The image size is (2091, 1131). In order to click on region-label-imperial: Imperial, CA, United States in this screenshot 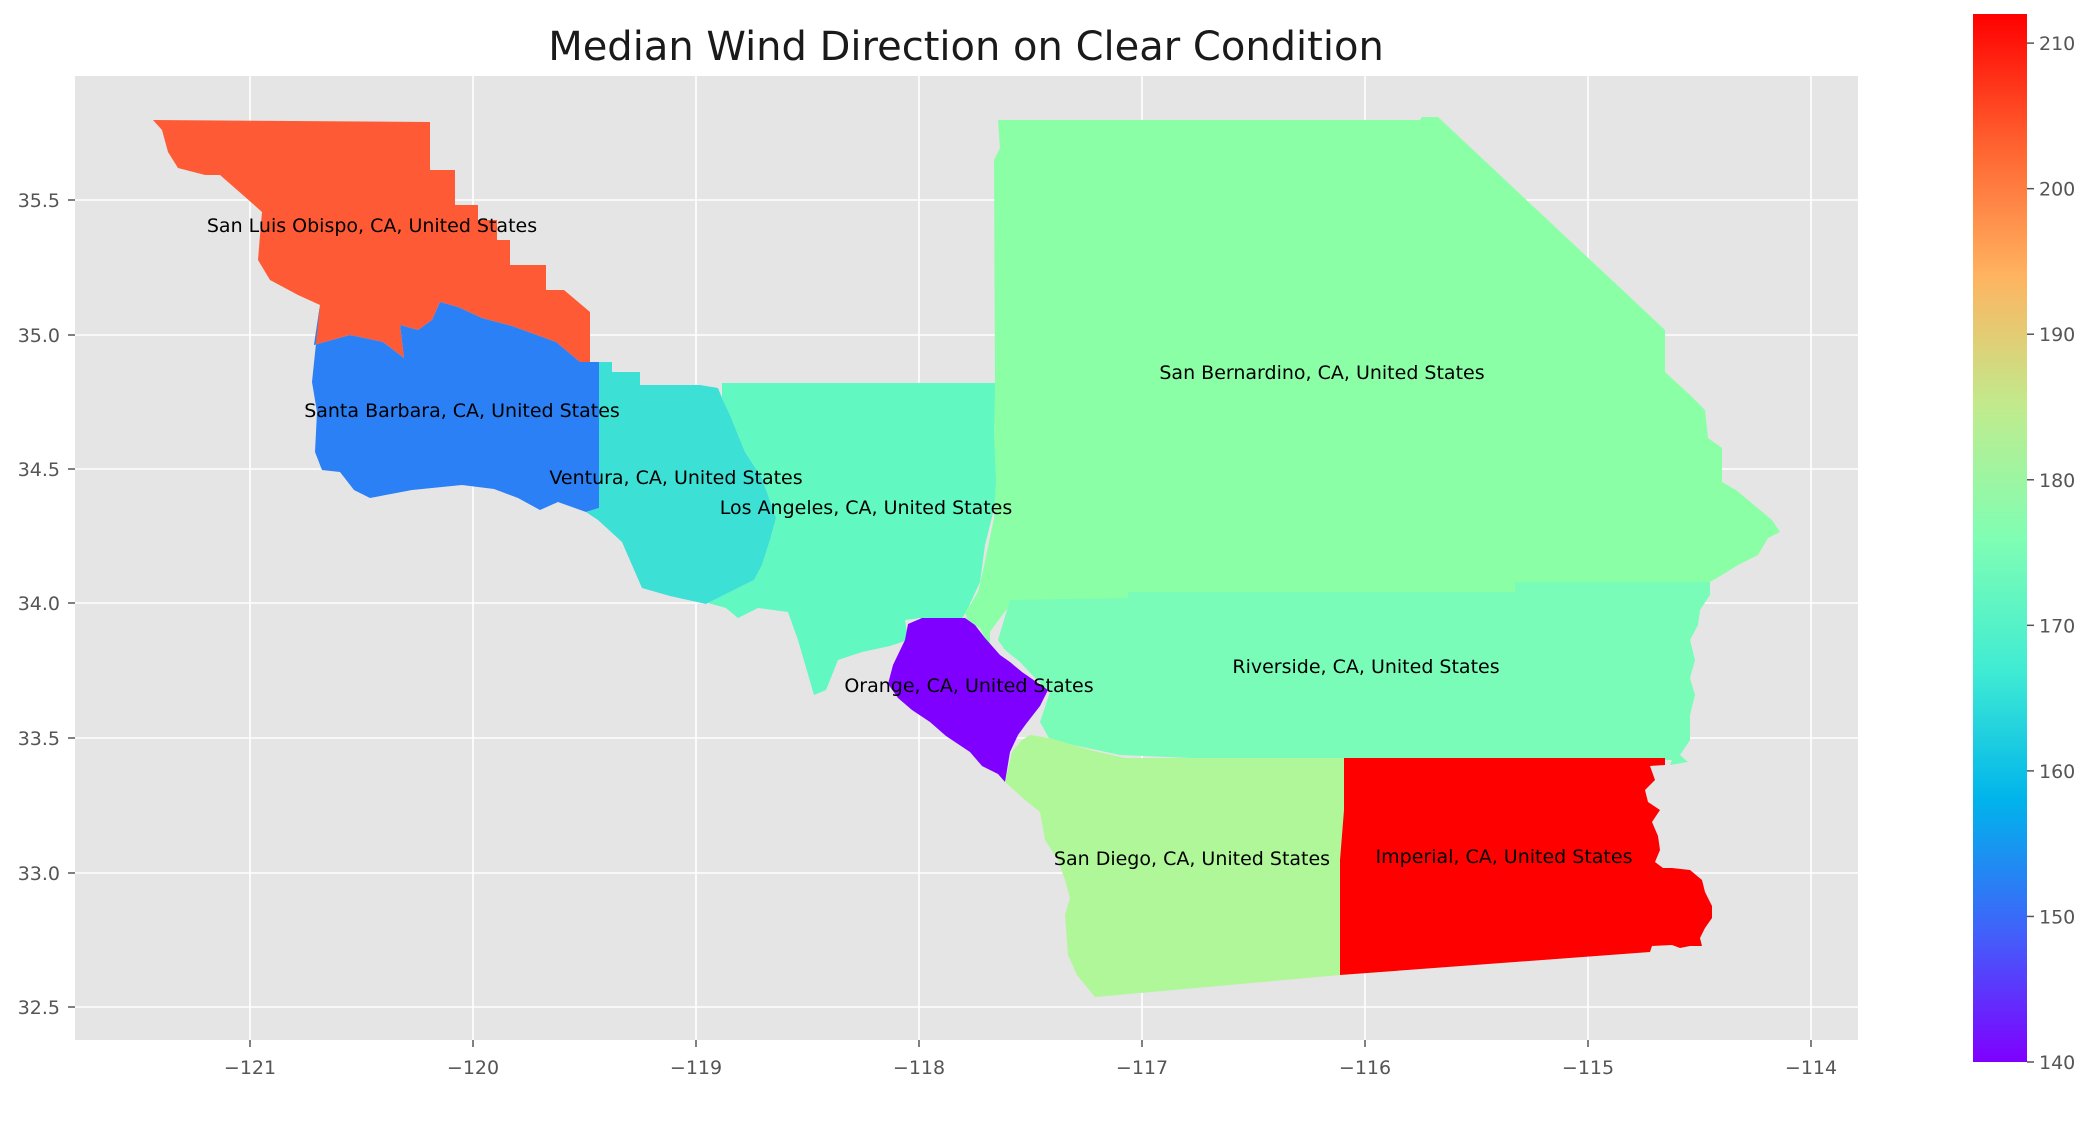, I will do `click(1504, 857)`.